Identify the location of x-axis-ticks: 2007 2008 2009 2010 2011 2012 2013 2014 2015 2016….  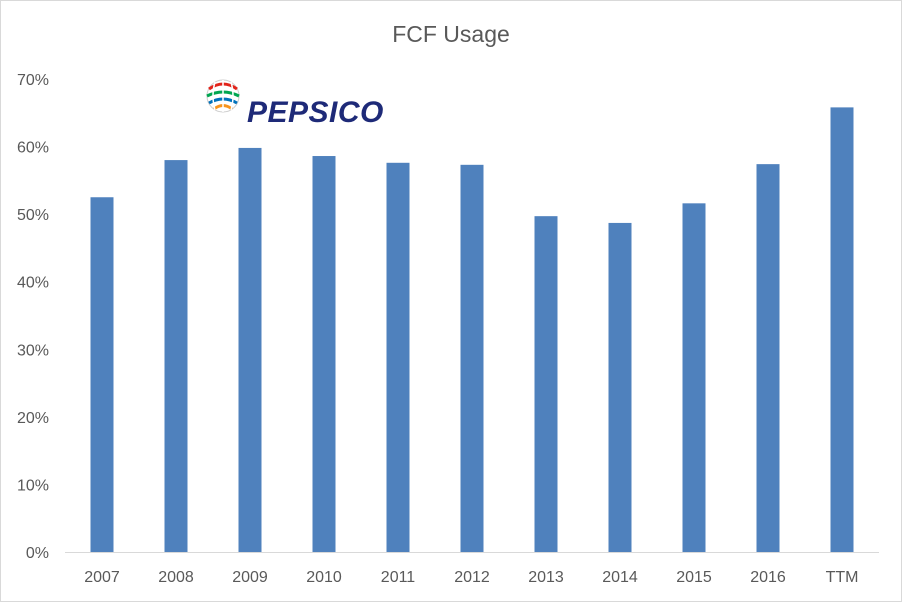
(471, 577).